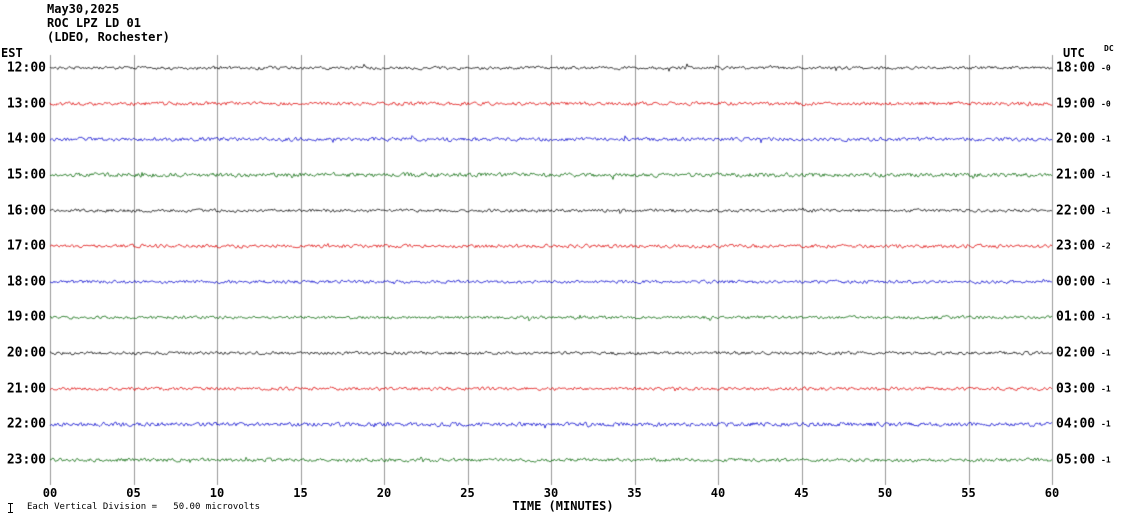 This screenshot has width=1130, height=519. What do you see at coordinates (26, 139) in the screenshot?
I see `est-time-label: 14:00` at bounding box center [26, 139].